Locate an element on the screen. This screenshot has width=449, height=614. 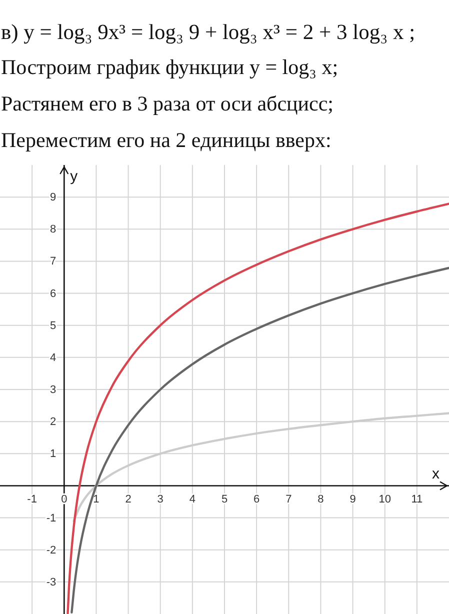
text: Растянем его в 3 раза от оси абсцисс; is located at coordinates (167, 104).